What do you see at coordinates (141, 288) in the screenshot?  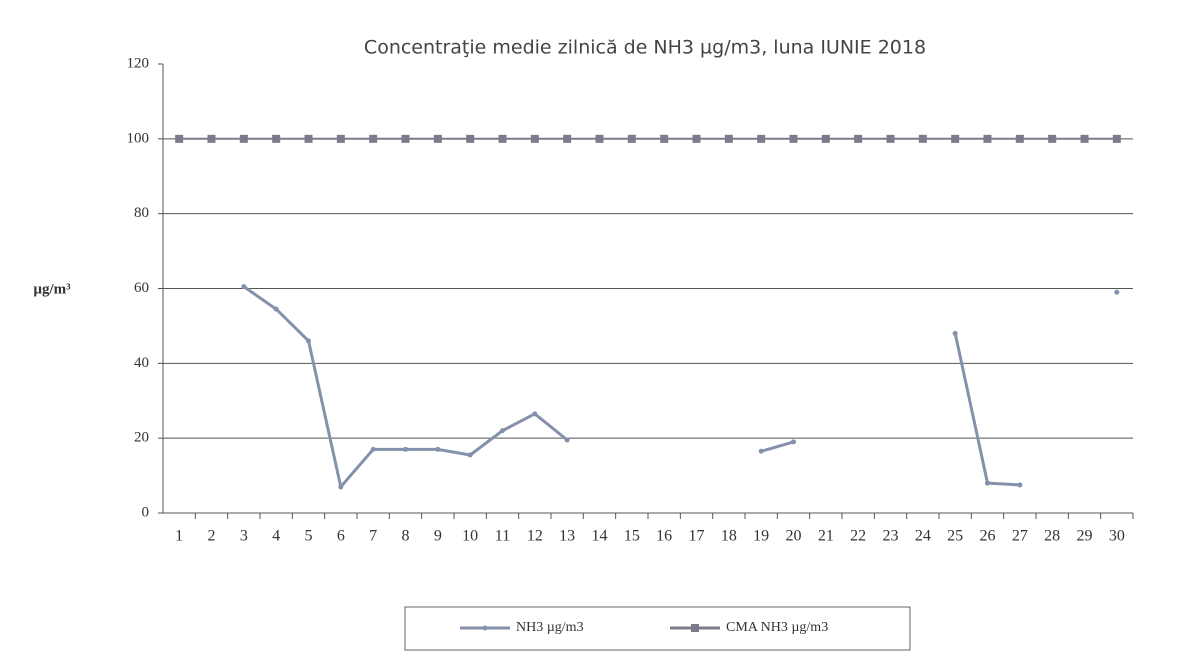 I see `y-tick-label: 60` at bounding box center [141, 288].